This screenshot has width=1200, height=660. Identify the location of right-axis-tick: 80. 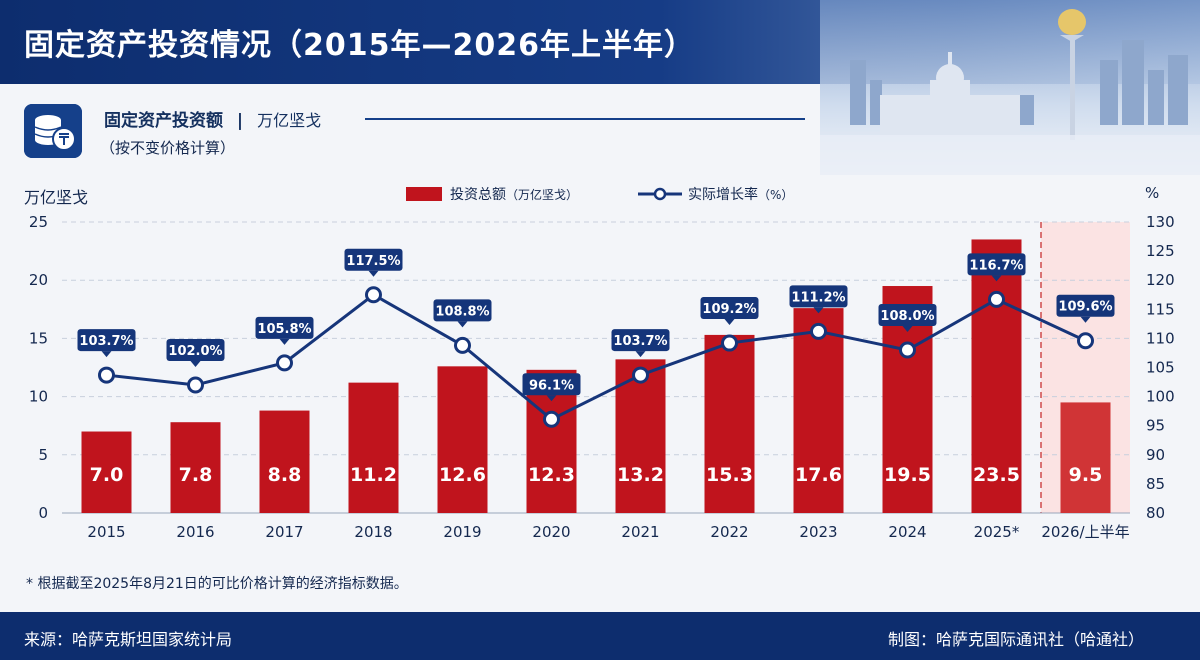
(1155, 513).